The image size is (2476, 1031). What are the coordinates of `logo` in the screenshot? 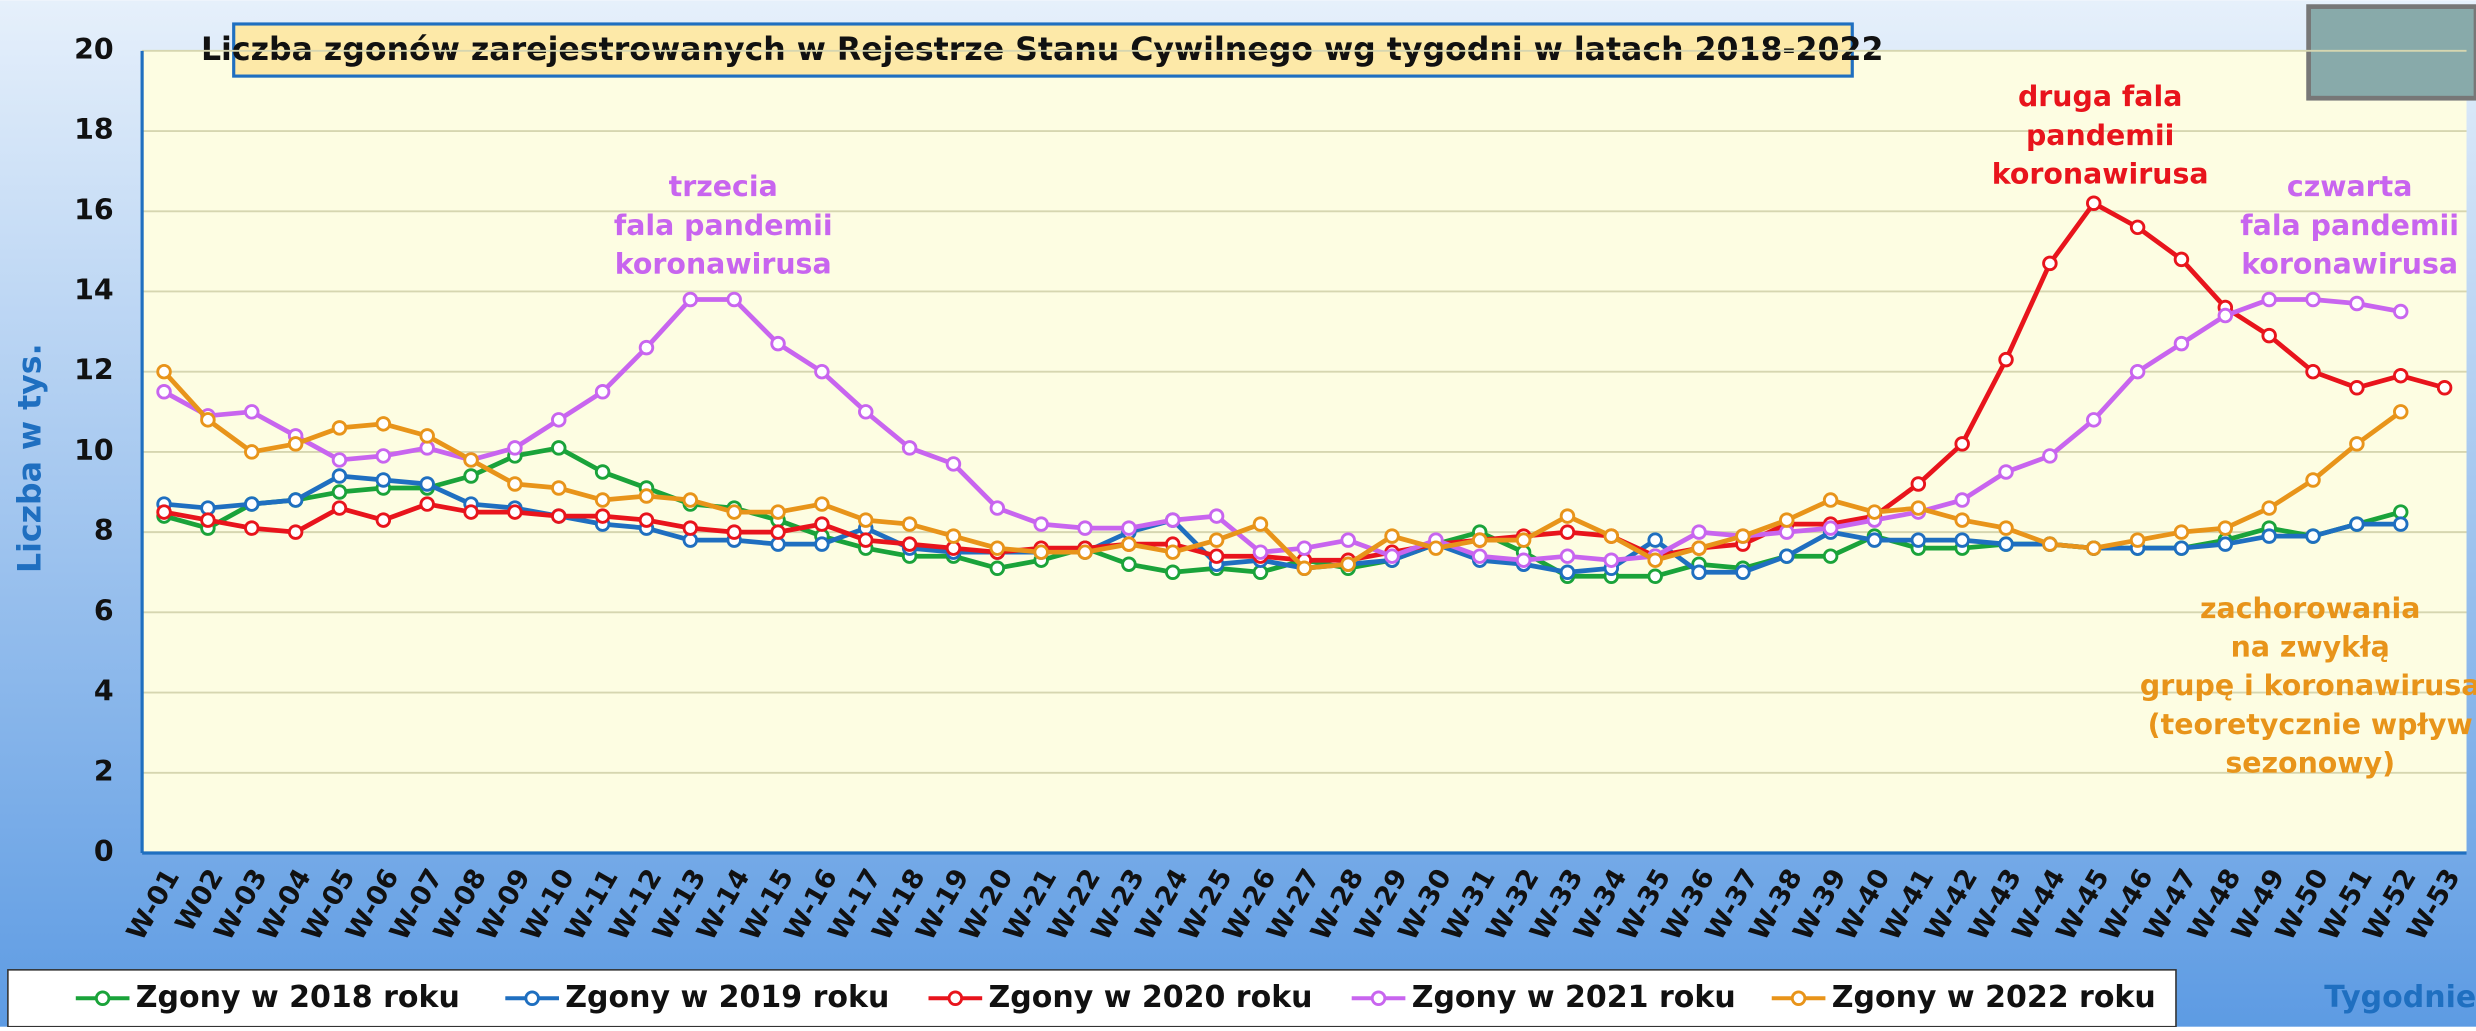 It's located at (2391, 52).